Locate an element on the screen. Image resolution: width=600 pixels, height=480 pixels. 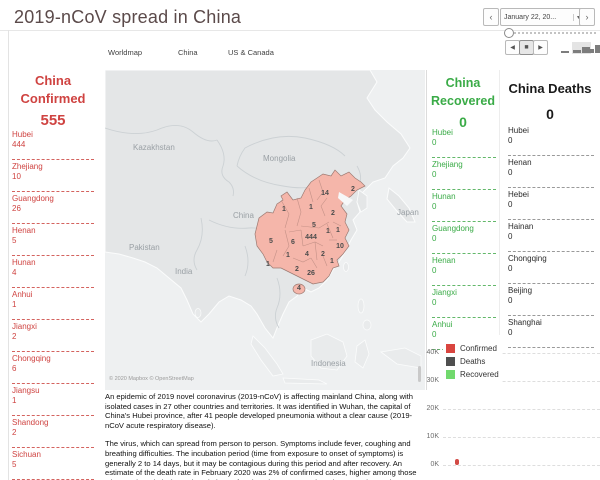
region-name: Anhui is located at coordinates (22, 294).